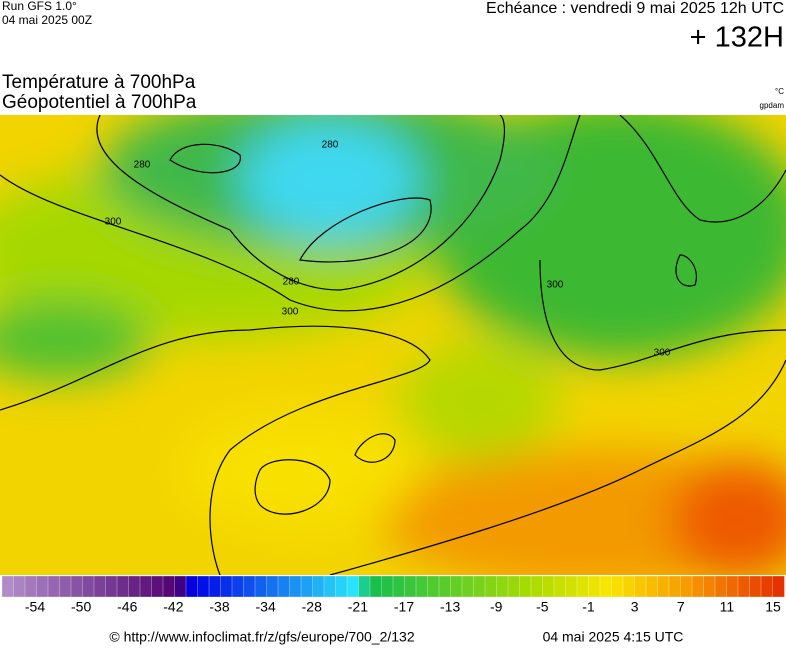 The image size is (786, 653). Describe the element at coordinates (779, 91) in the screenshot. I see `unit: °C` at that location.